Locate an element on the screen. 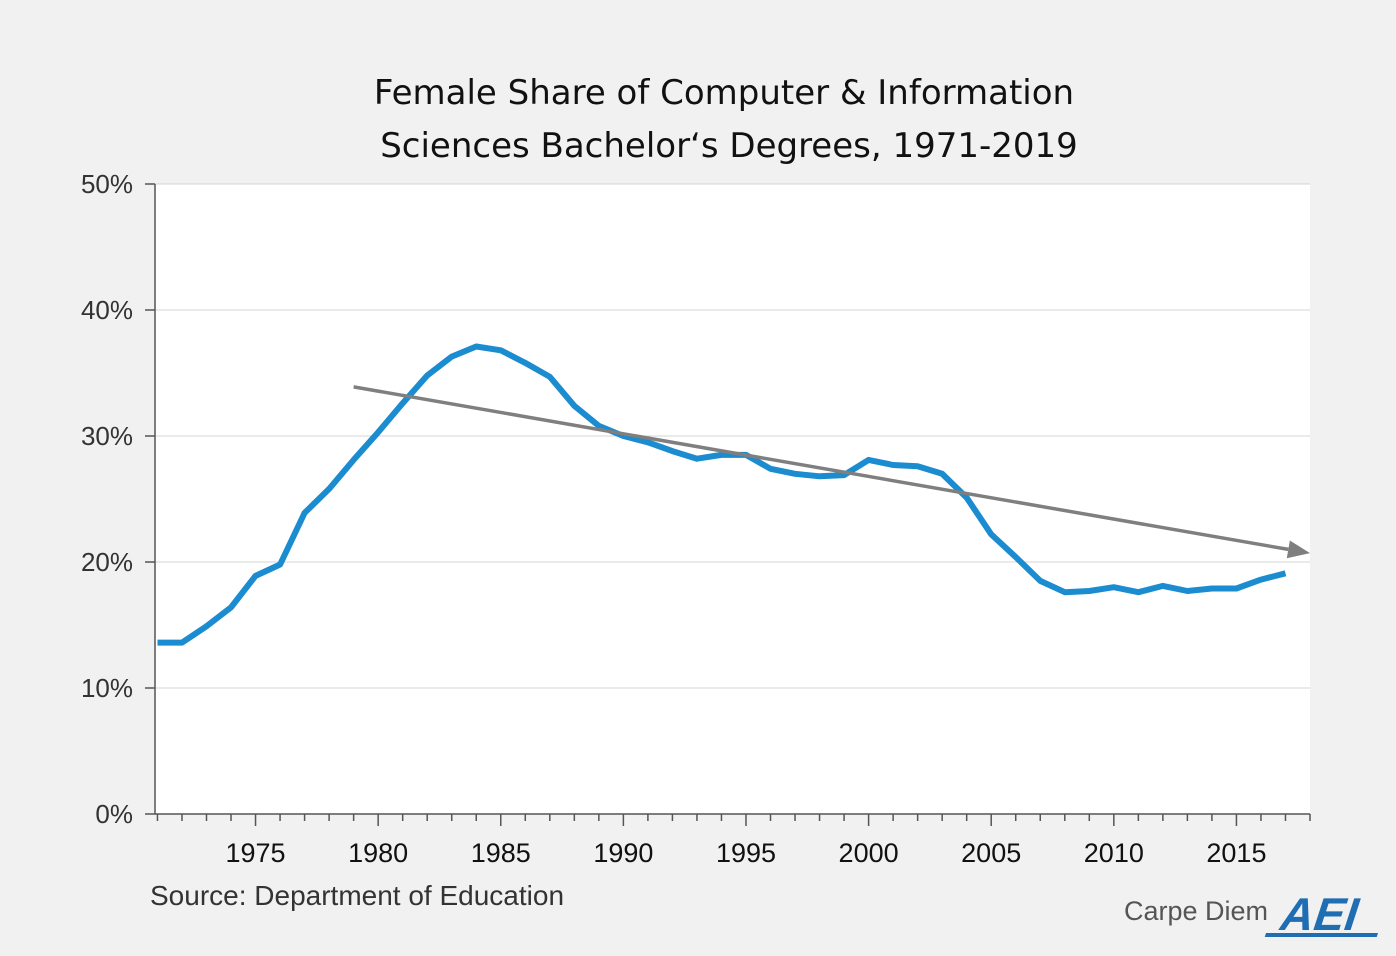 This screenshot has height=956, width=1396. y-tick-label: 50% is located at coordinates (107, 184).